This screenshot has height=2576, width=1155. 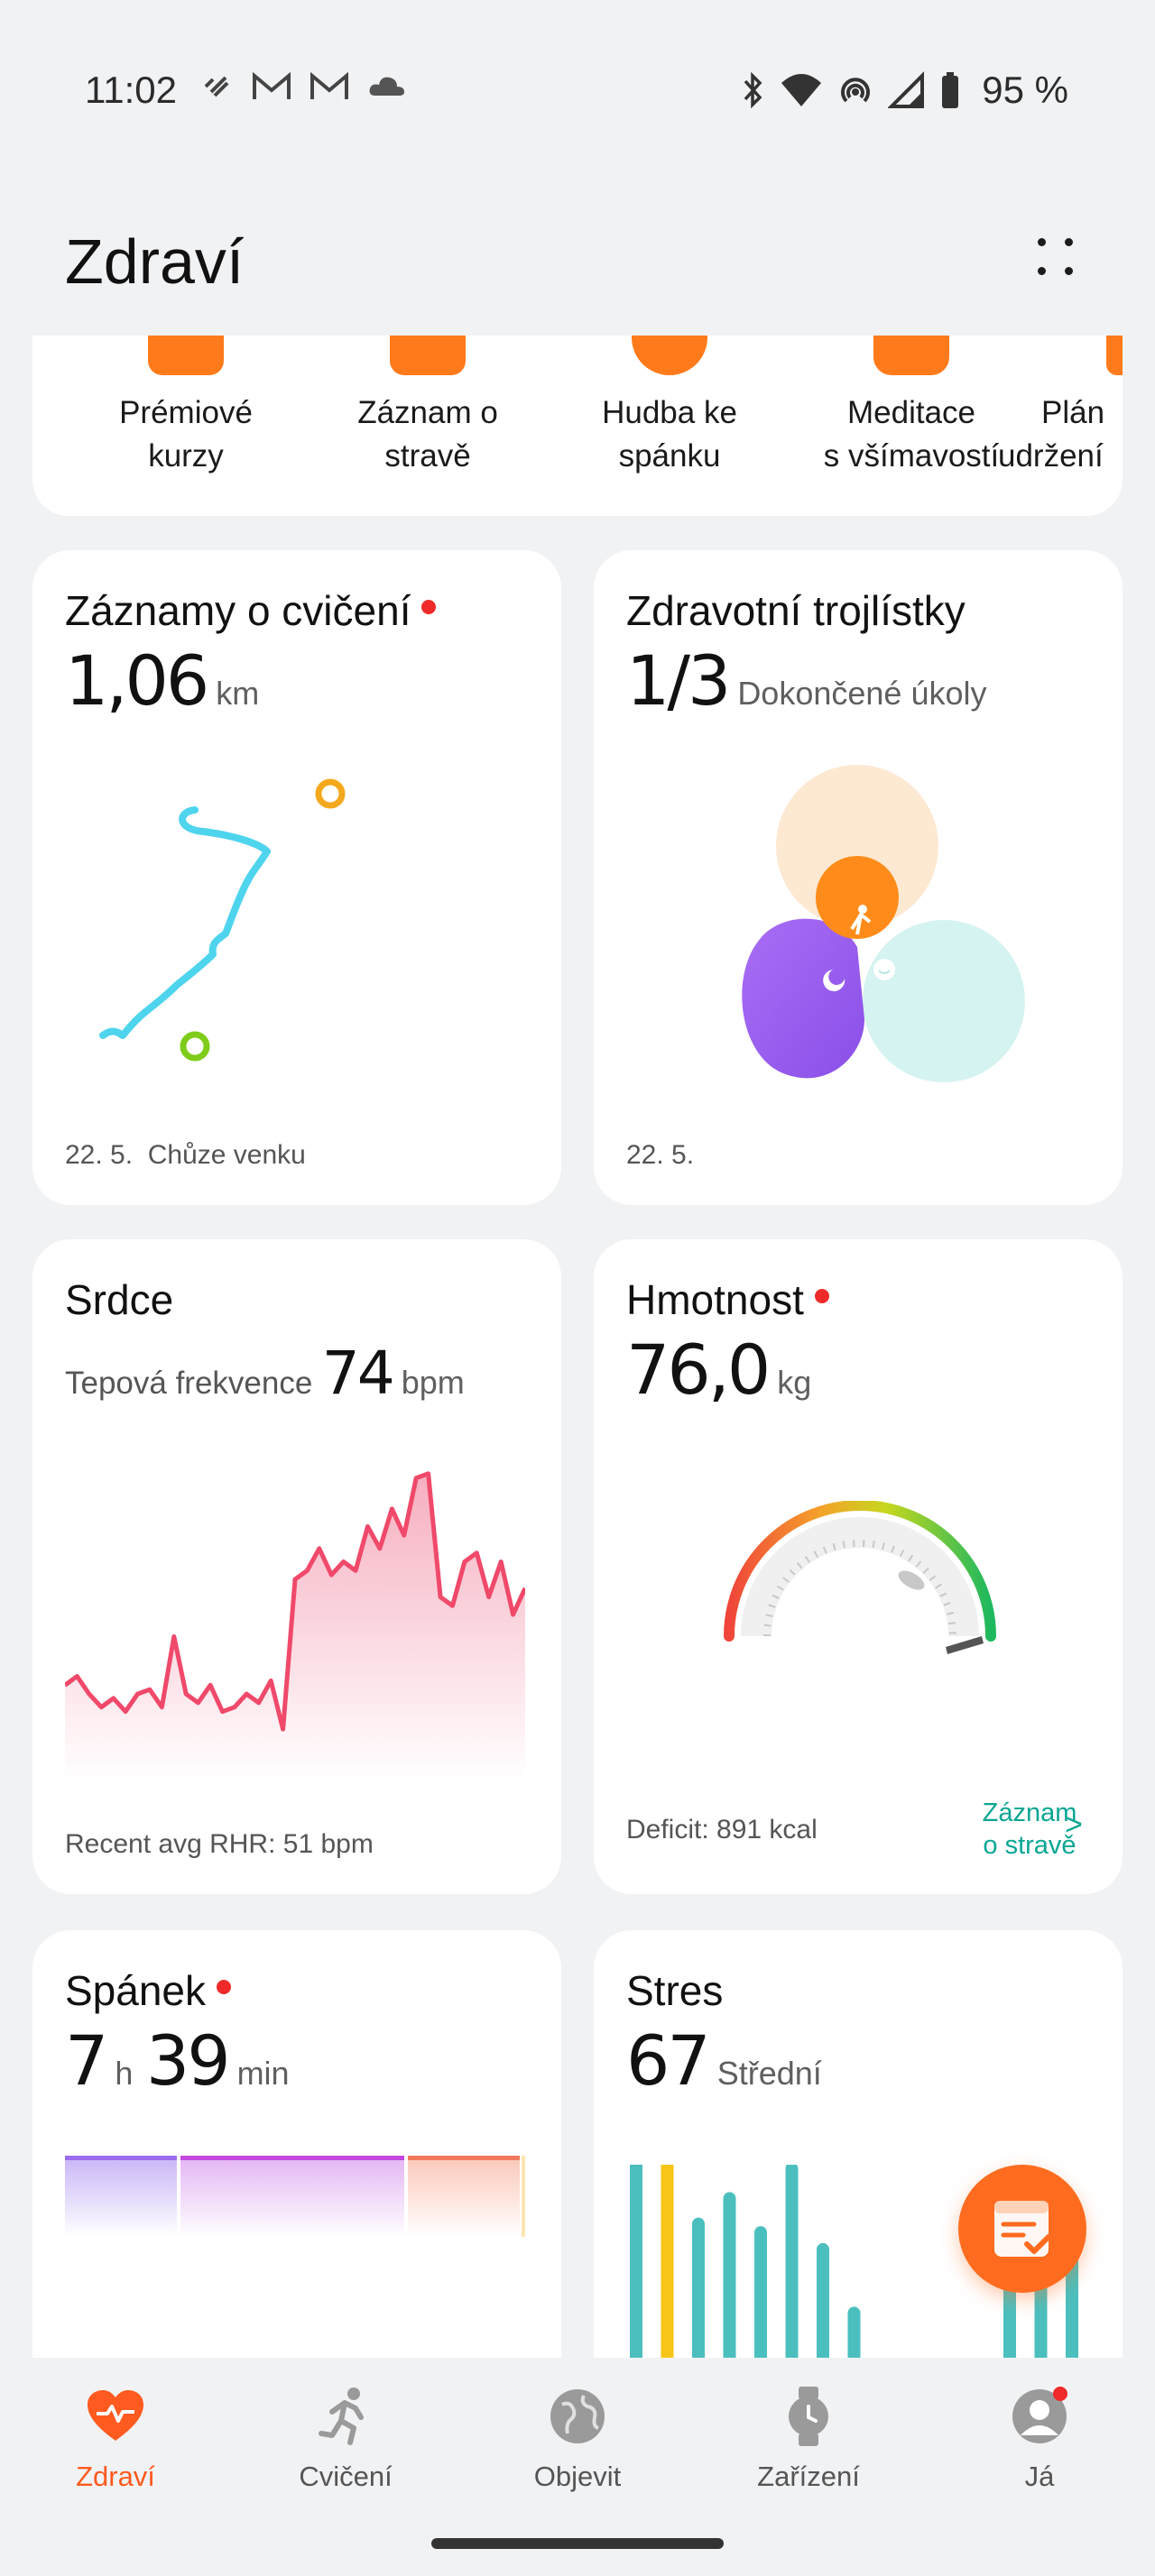 What do you see at coordinates (303, 87) in the screenshot?
I see `notification-icons` at bounding box center [303, 87].